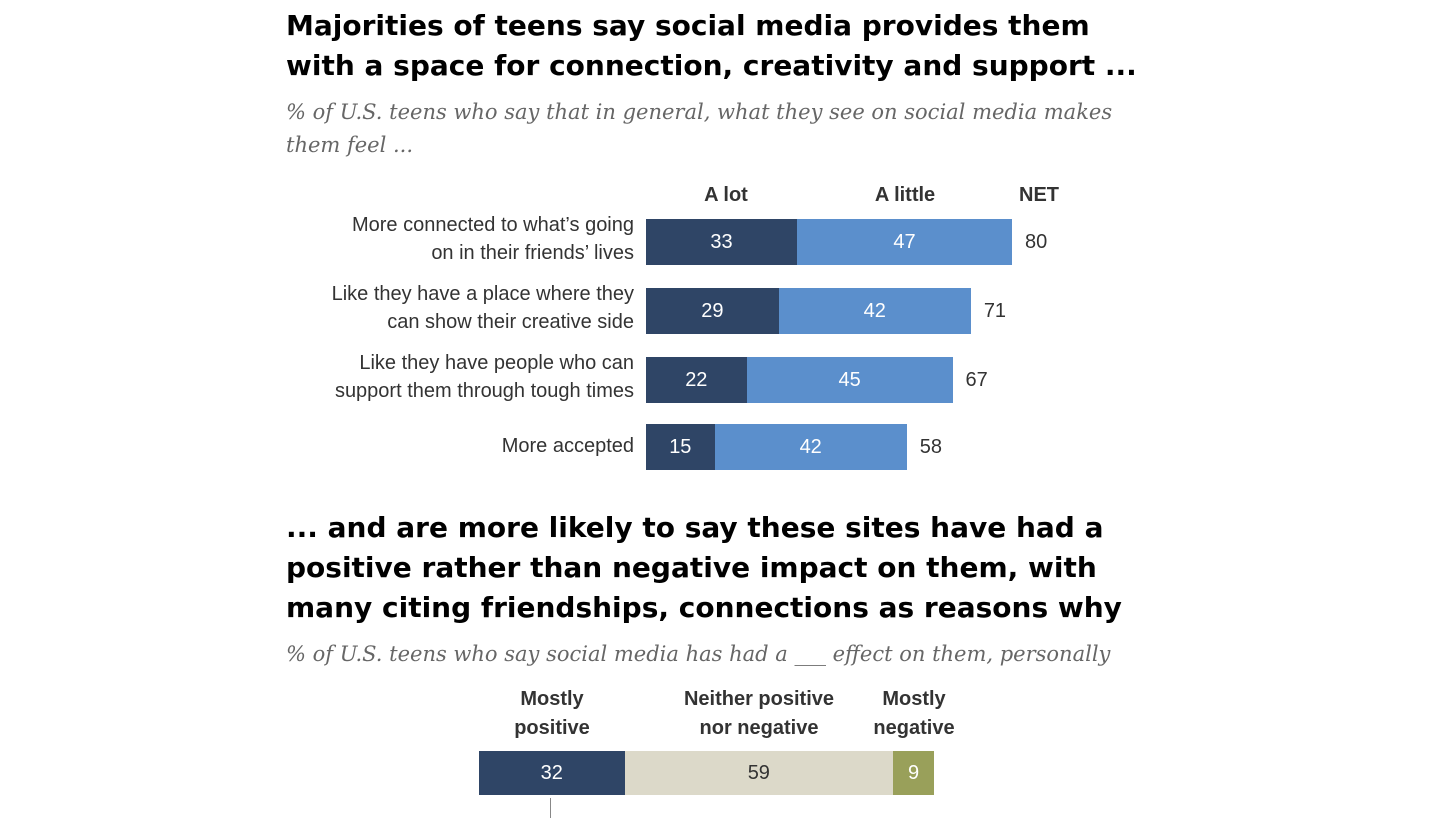 Image resolution: width=1454 pixels, height=818 pixels. I want to click on legend-mostly-positive: Mostly positive, so click(552, 714).